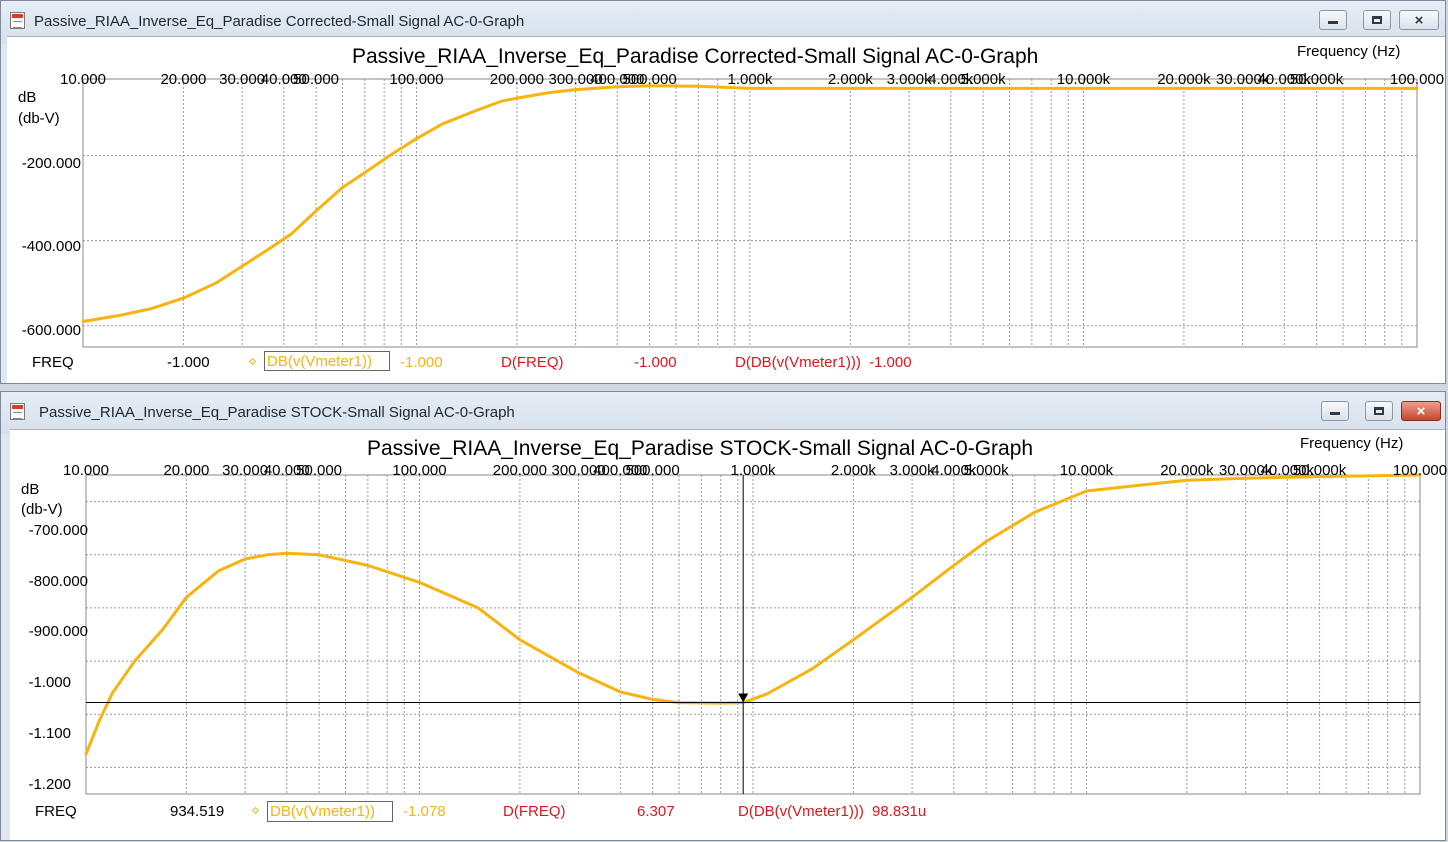 The height and width of the screenshot is (842, 1448). Describe the element at coordinates (424, 811) in the screenshot. I see `legend-trace-value: -1.078` at that location.